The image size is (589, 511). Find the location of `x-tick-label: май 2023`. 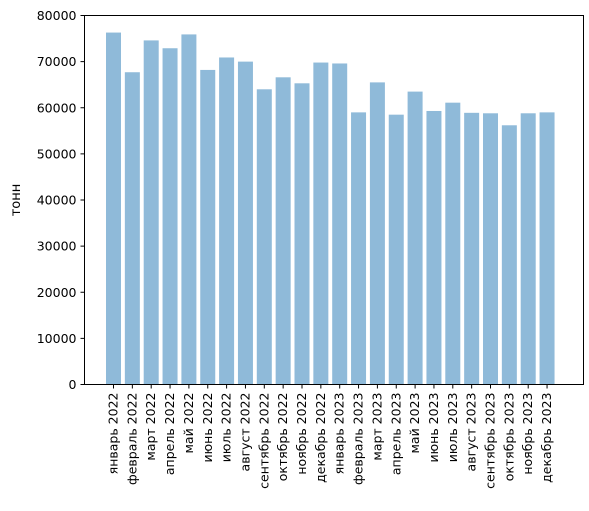

x-tick-label: май 2023 is located at coordinates (414, 423).